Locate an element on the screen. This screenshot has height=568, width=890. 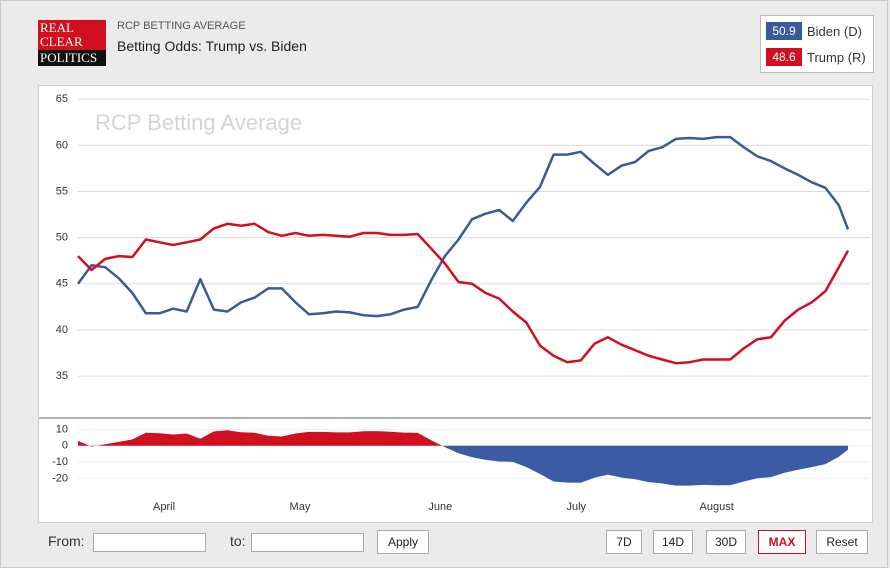
spread-area is located at coordinates (463, 458).